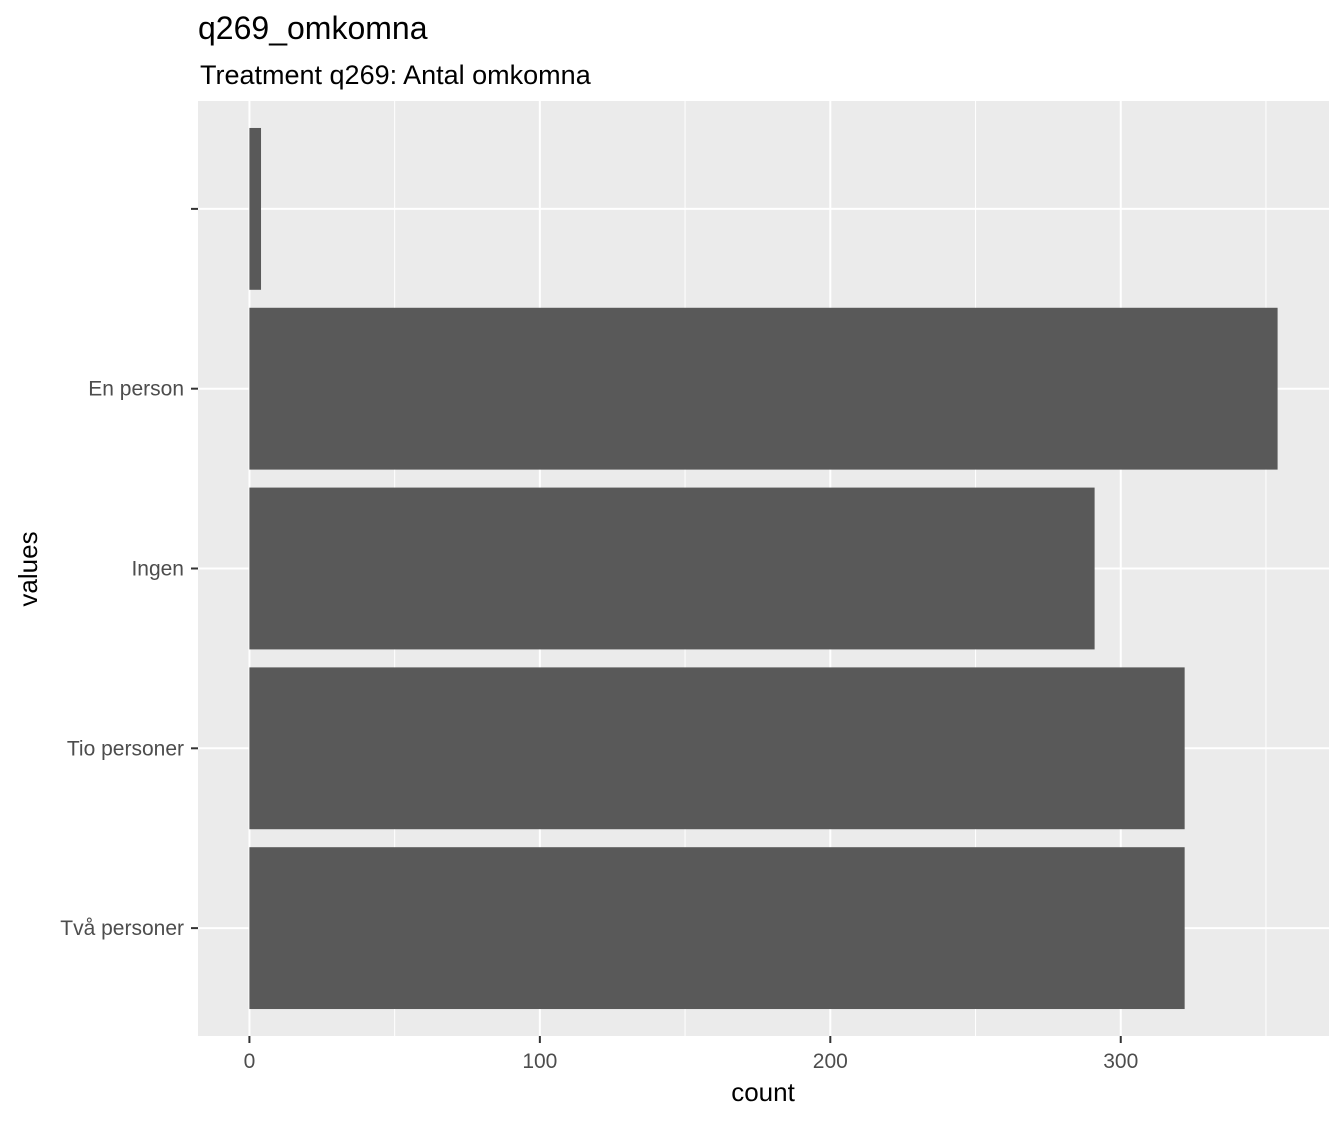 This screenshot has width=1344, height=1122. Describe the element at coordinates (539, 1061) in the screenshot. I see `x-tick-label: 100` at that location.